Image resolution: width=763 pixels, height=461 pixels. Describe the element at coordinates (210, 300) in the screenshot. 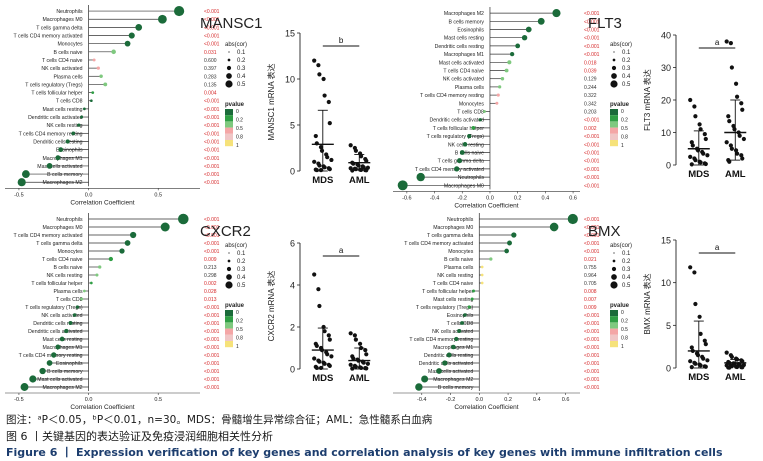

I see `p-value-label: 0.013` at that location.